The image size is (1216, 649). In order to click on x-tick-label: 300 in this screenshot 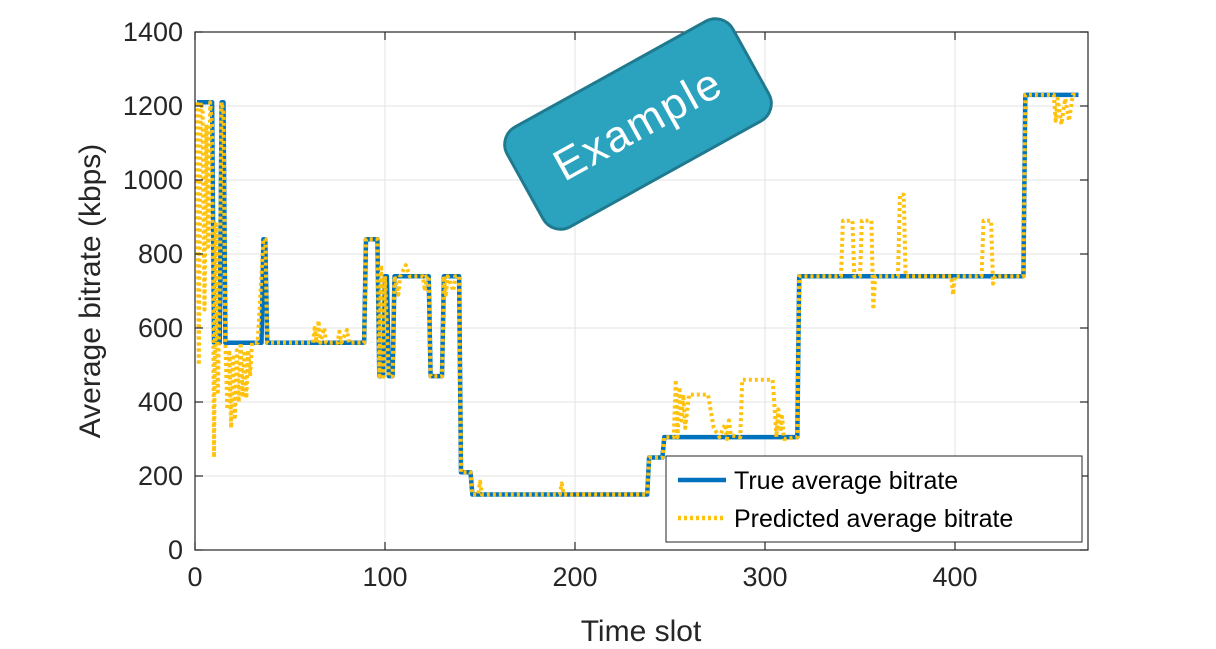, I will do `click(764, 577)`.